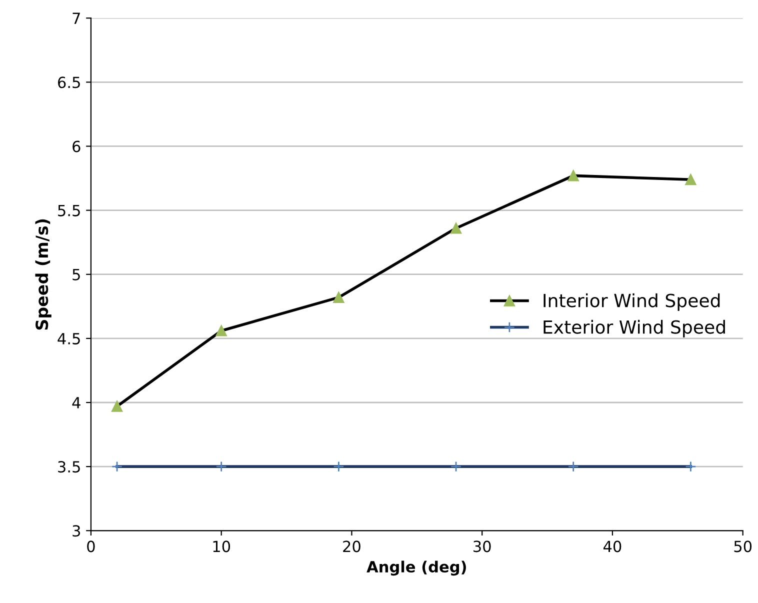 The image size is (758, 603). I want to click on y-tick-label: 4.5, so click(69, 338).